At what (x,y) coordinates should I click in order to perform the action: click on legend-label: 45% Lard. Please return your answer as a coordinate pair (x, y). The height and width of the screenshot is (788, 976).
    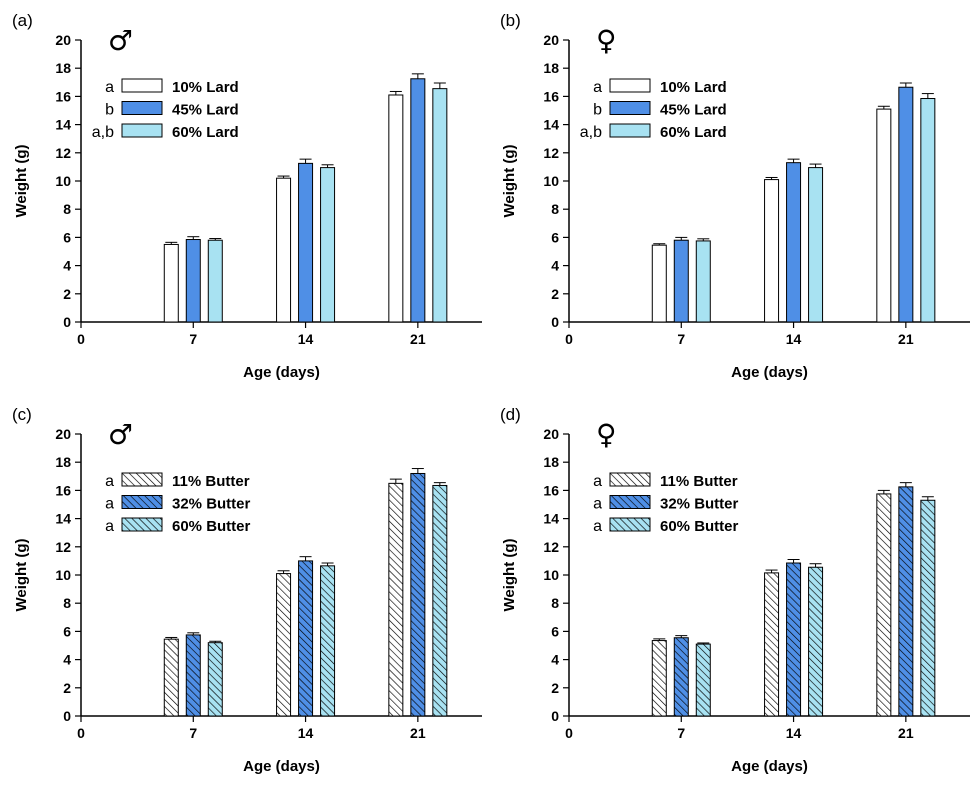
    Looking at the image, I should click on (693, 110).